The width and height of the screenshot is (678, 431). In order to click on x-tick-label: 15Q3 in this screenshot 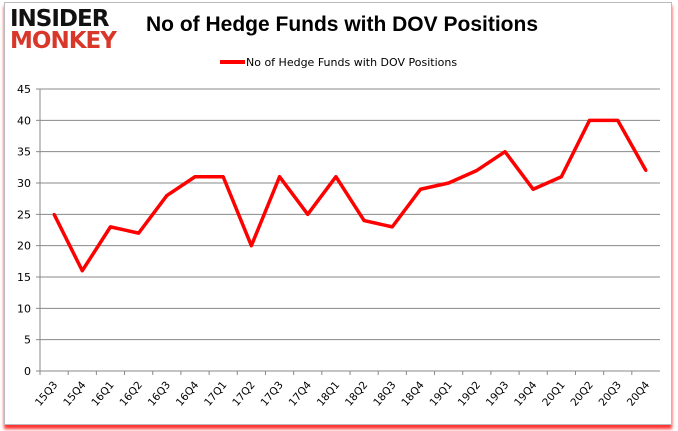, I will do `click(46, 393)`.